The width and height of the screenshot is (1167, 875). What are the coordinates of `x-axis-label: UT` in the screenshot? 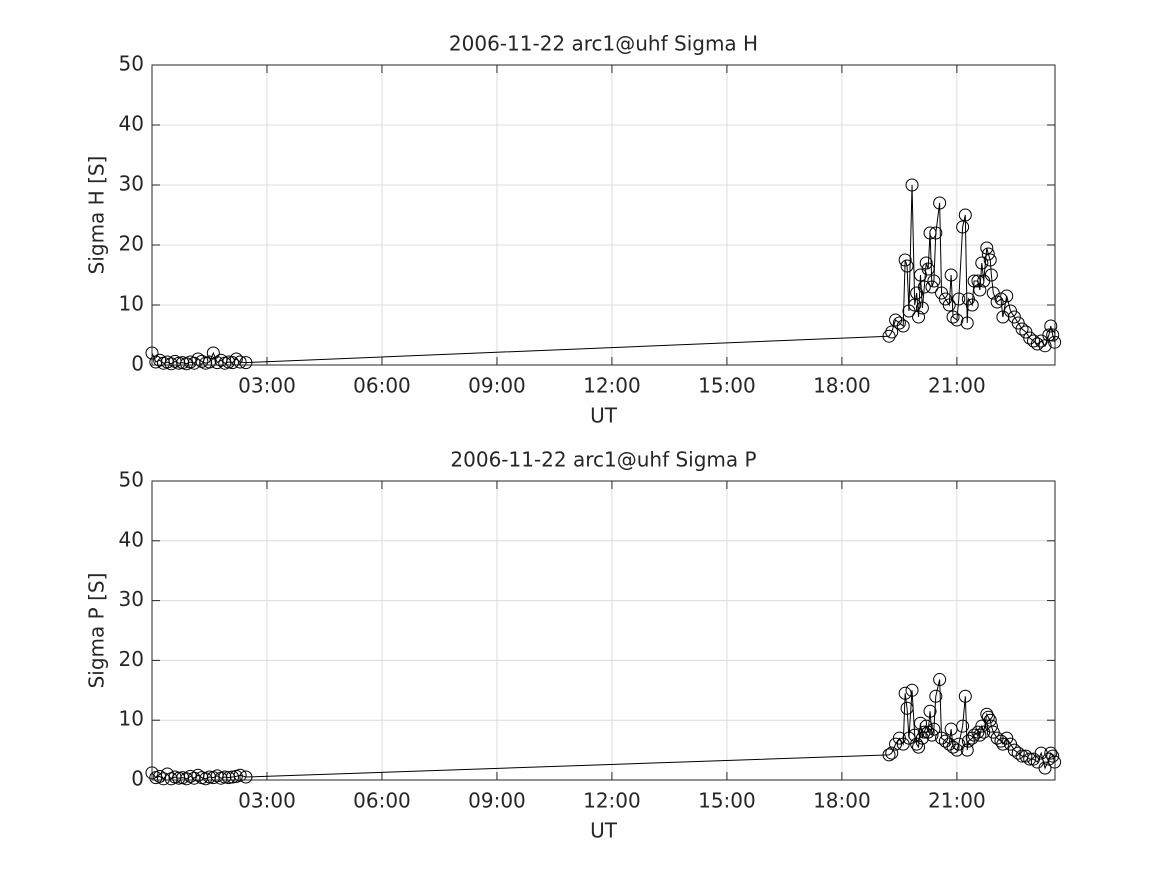 It's located at (604, 416).